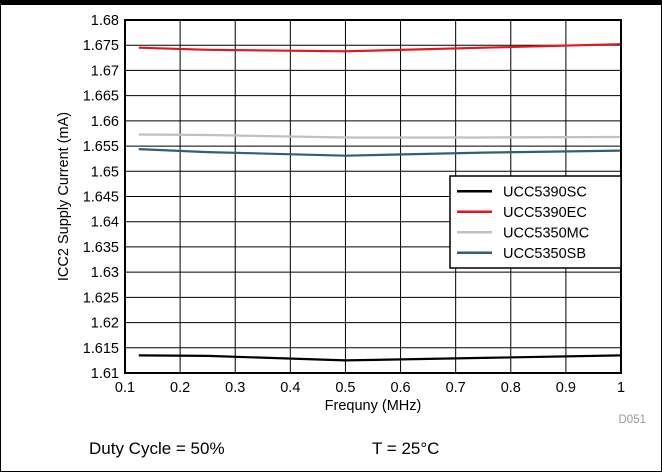 This screenshot has width=662, height=472. What do you see at coordinates (101, 198) in the screenshot?
I see `y-tick-label: 1.645` at bounding box center [101, 198].